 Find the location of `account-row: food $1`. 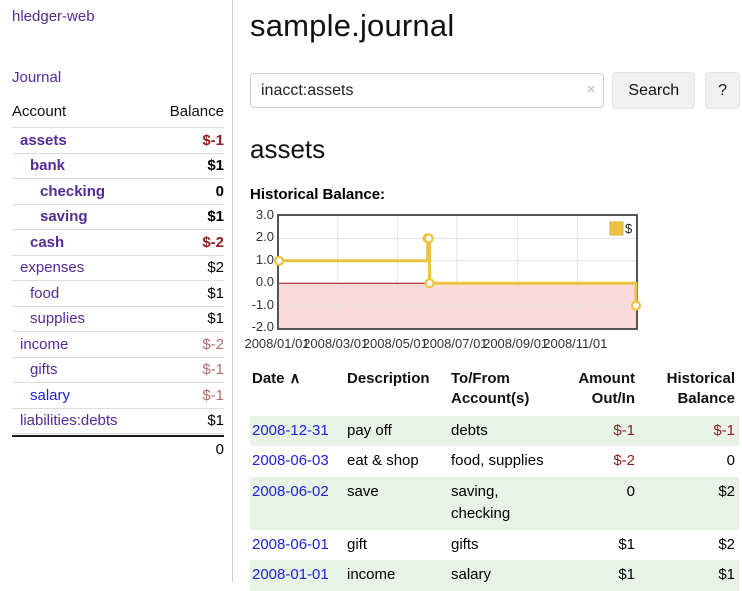

account-row: food $1 is located at coordinates (118, 293).